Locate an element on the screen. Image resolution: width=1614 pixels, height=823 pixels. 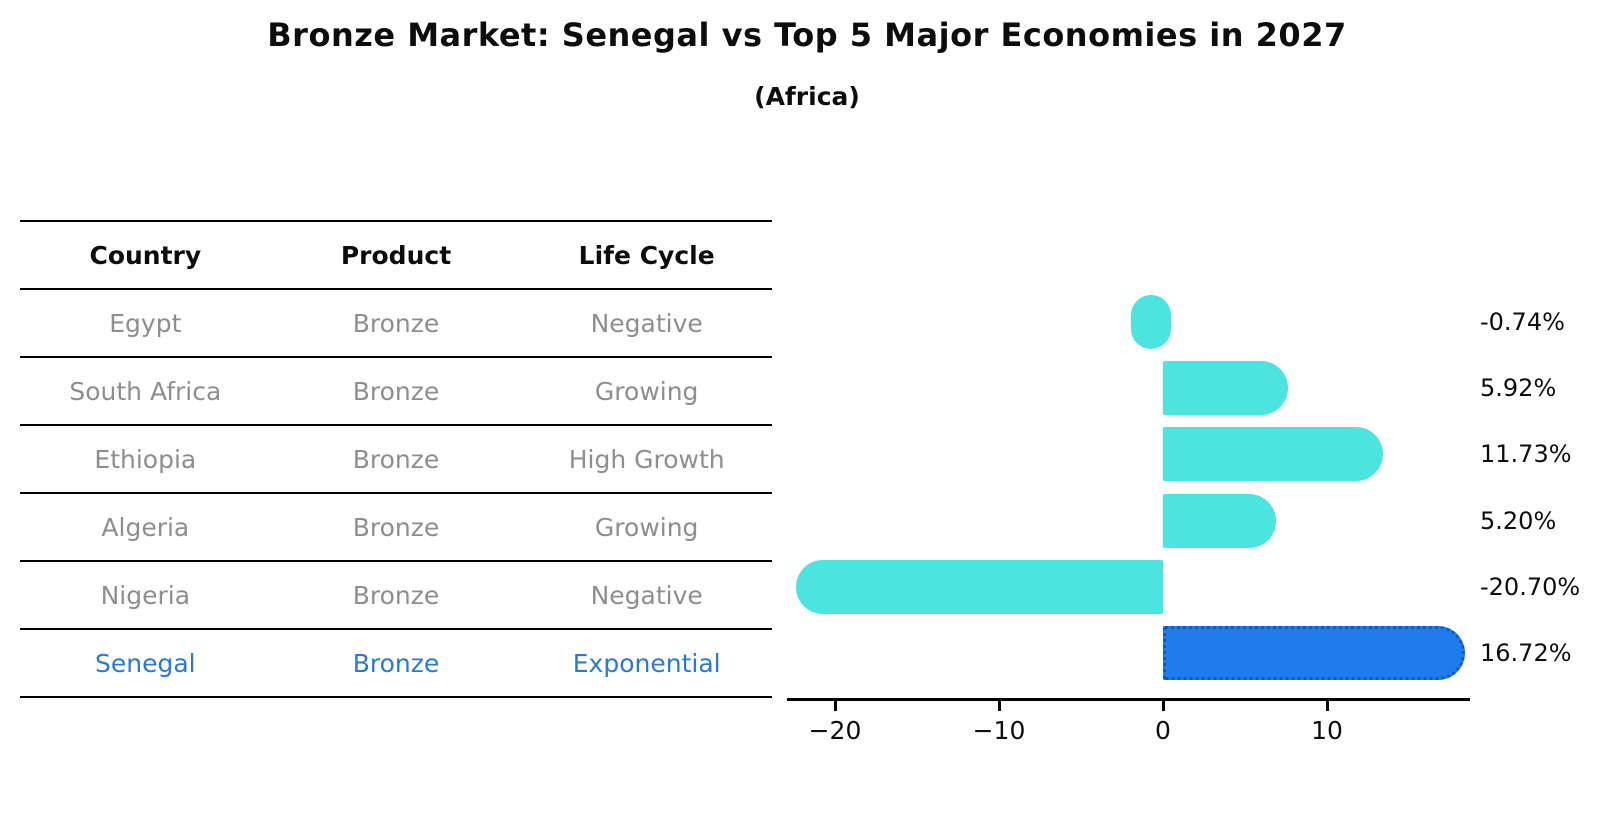
x-tick-label: −20 is located at coordinates (835, 730).